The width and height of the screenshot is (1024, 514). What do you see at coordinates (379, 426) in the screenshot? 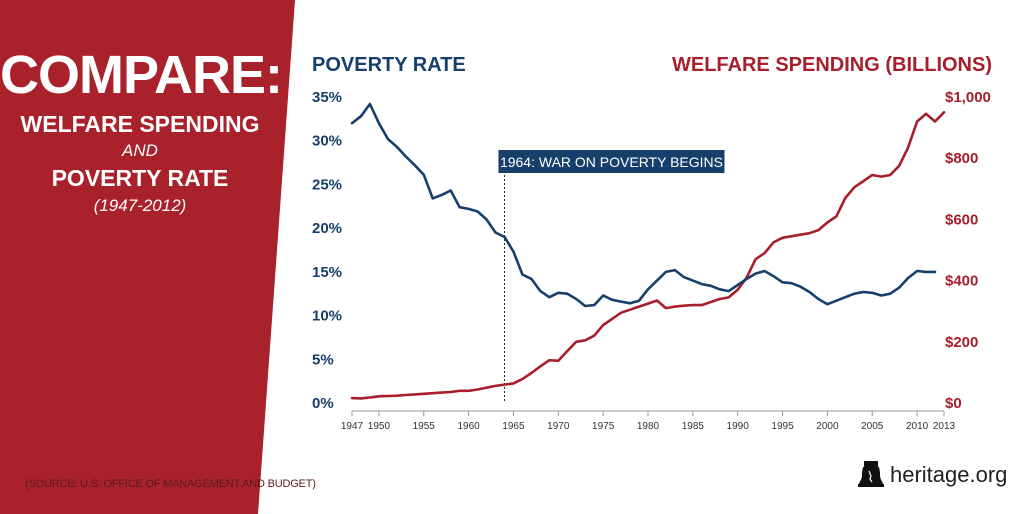
I see `x-tick-label: 1950` at bounding box center [379, 426].